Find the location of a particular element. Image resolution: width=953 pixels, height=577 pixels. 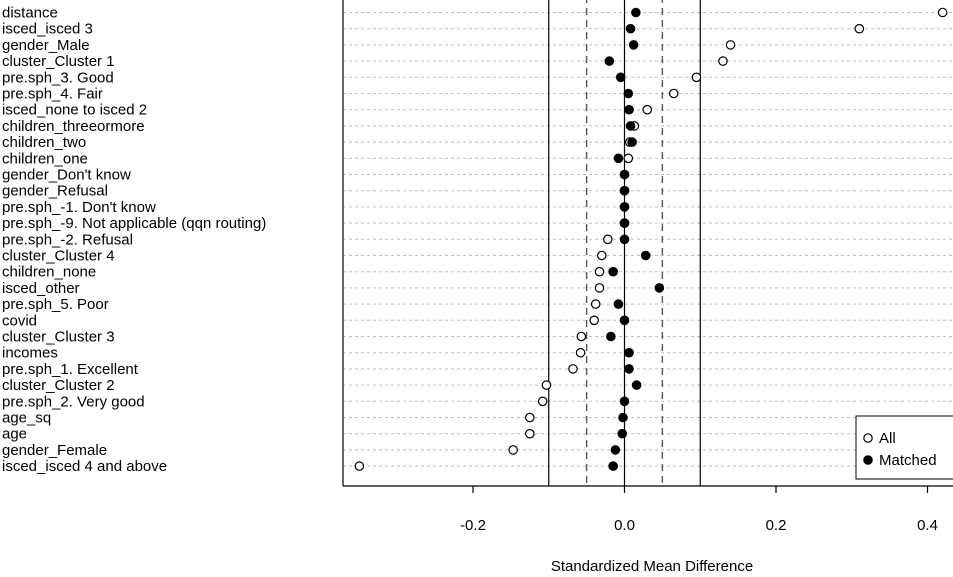

variable-label: pre.sph_4. Fair is located at coordinates (52, 94).